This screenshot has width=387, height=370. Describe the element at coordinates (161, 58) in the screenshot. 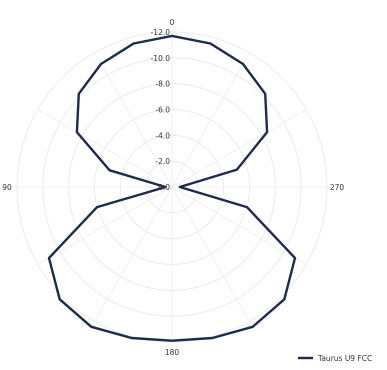

I see `radial-tick-label: -10.0` at that location.